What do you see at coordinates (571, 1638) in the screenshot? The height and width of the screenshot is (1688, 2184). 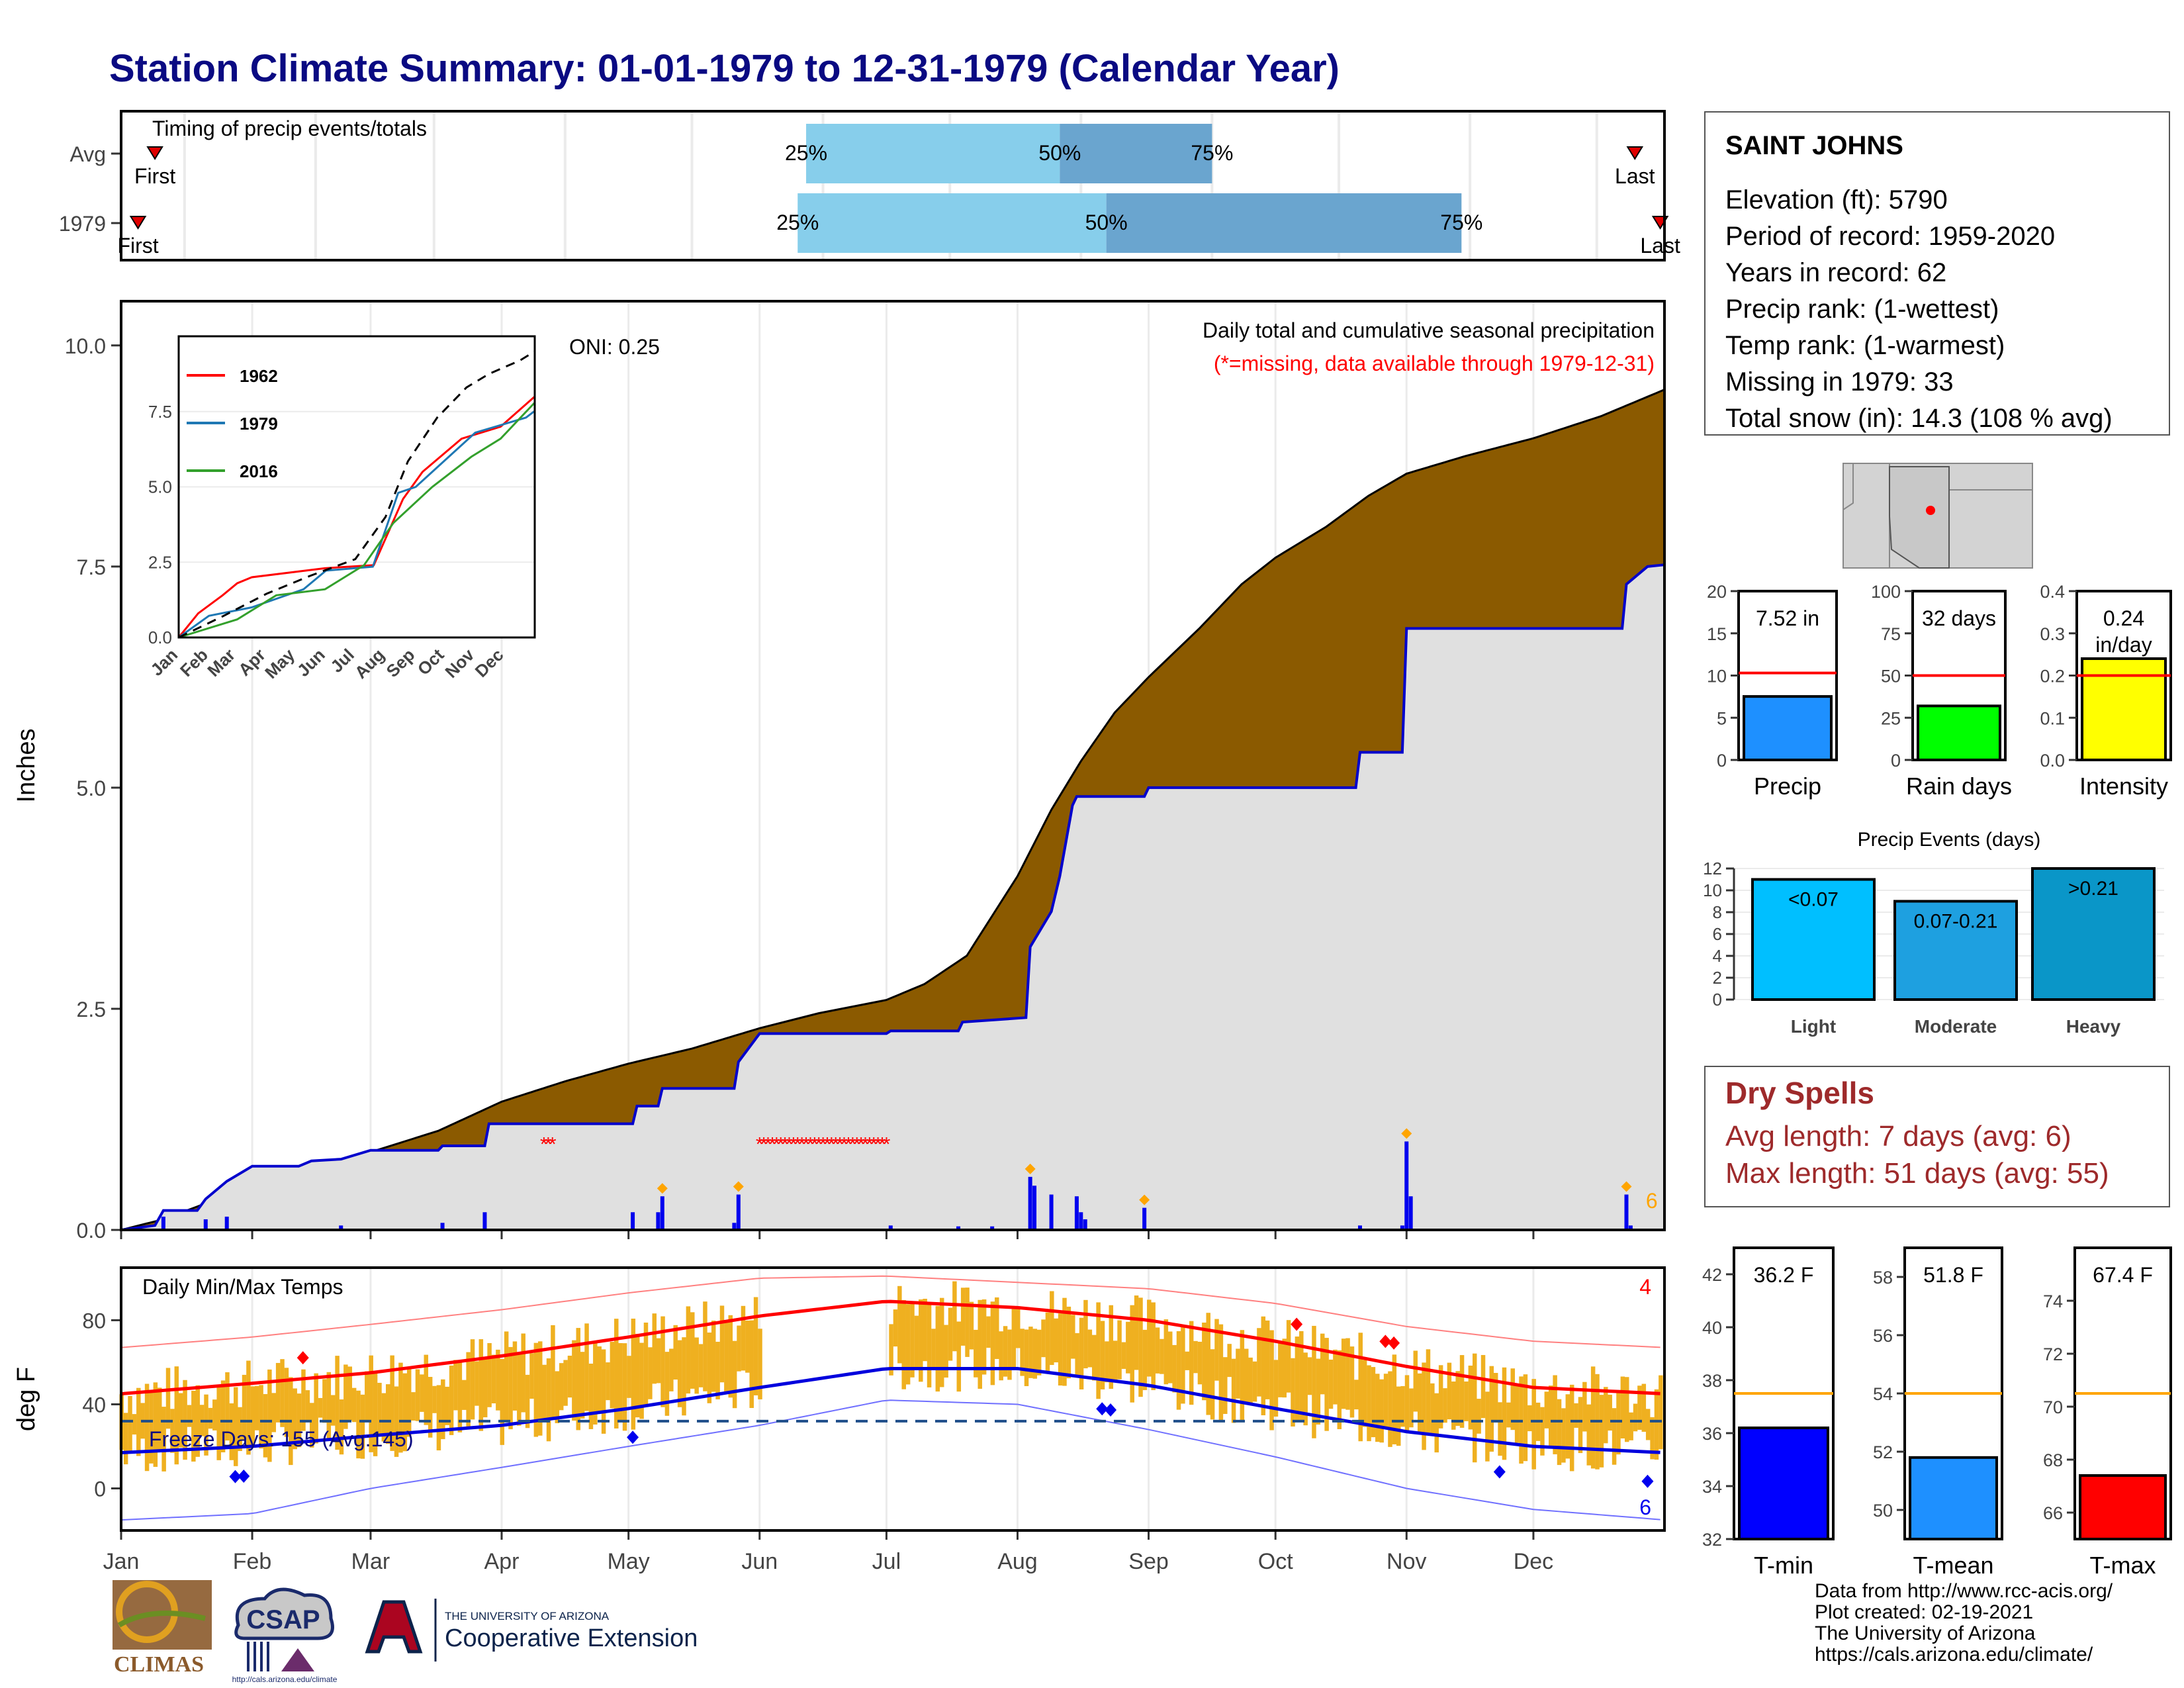 I see `ua-big-text: Cooperative Extension` at bounding box center [571, 1638].